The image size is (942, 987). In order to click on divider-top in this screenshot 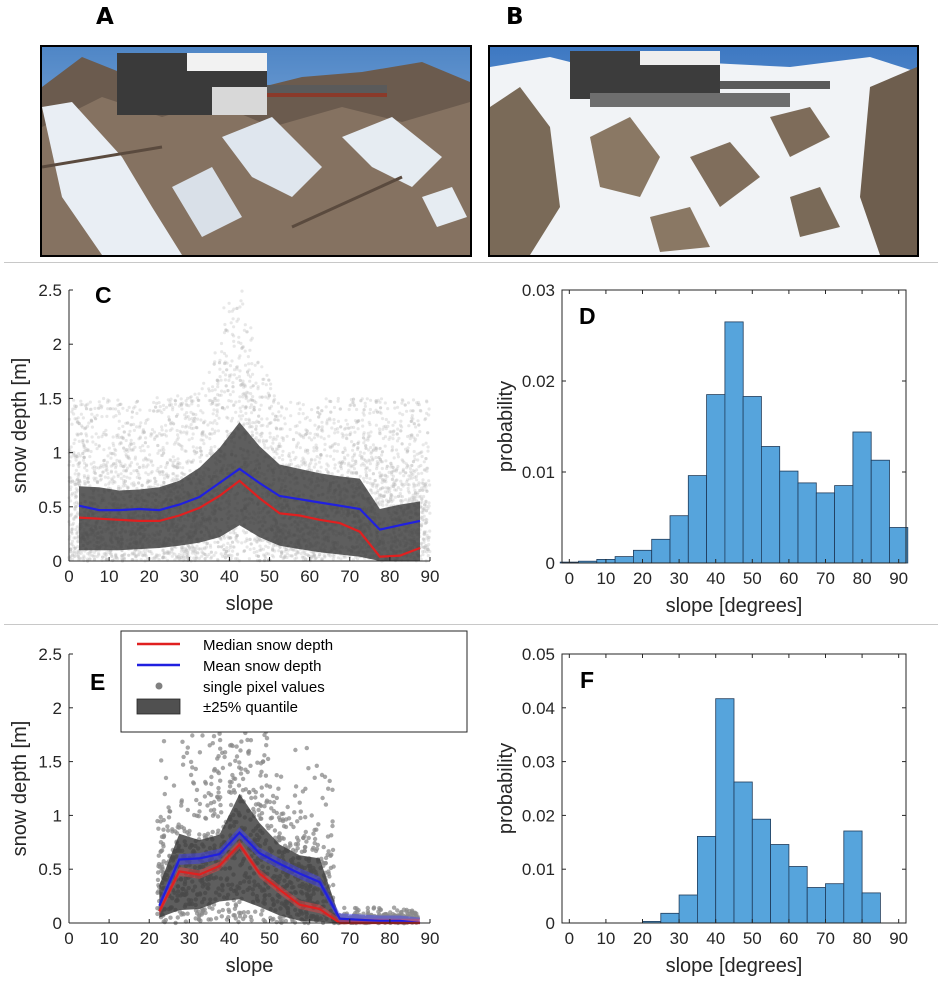, I will do `click(471, 262)`.